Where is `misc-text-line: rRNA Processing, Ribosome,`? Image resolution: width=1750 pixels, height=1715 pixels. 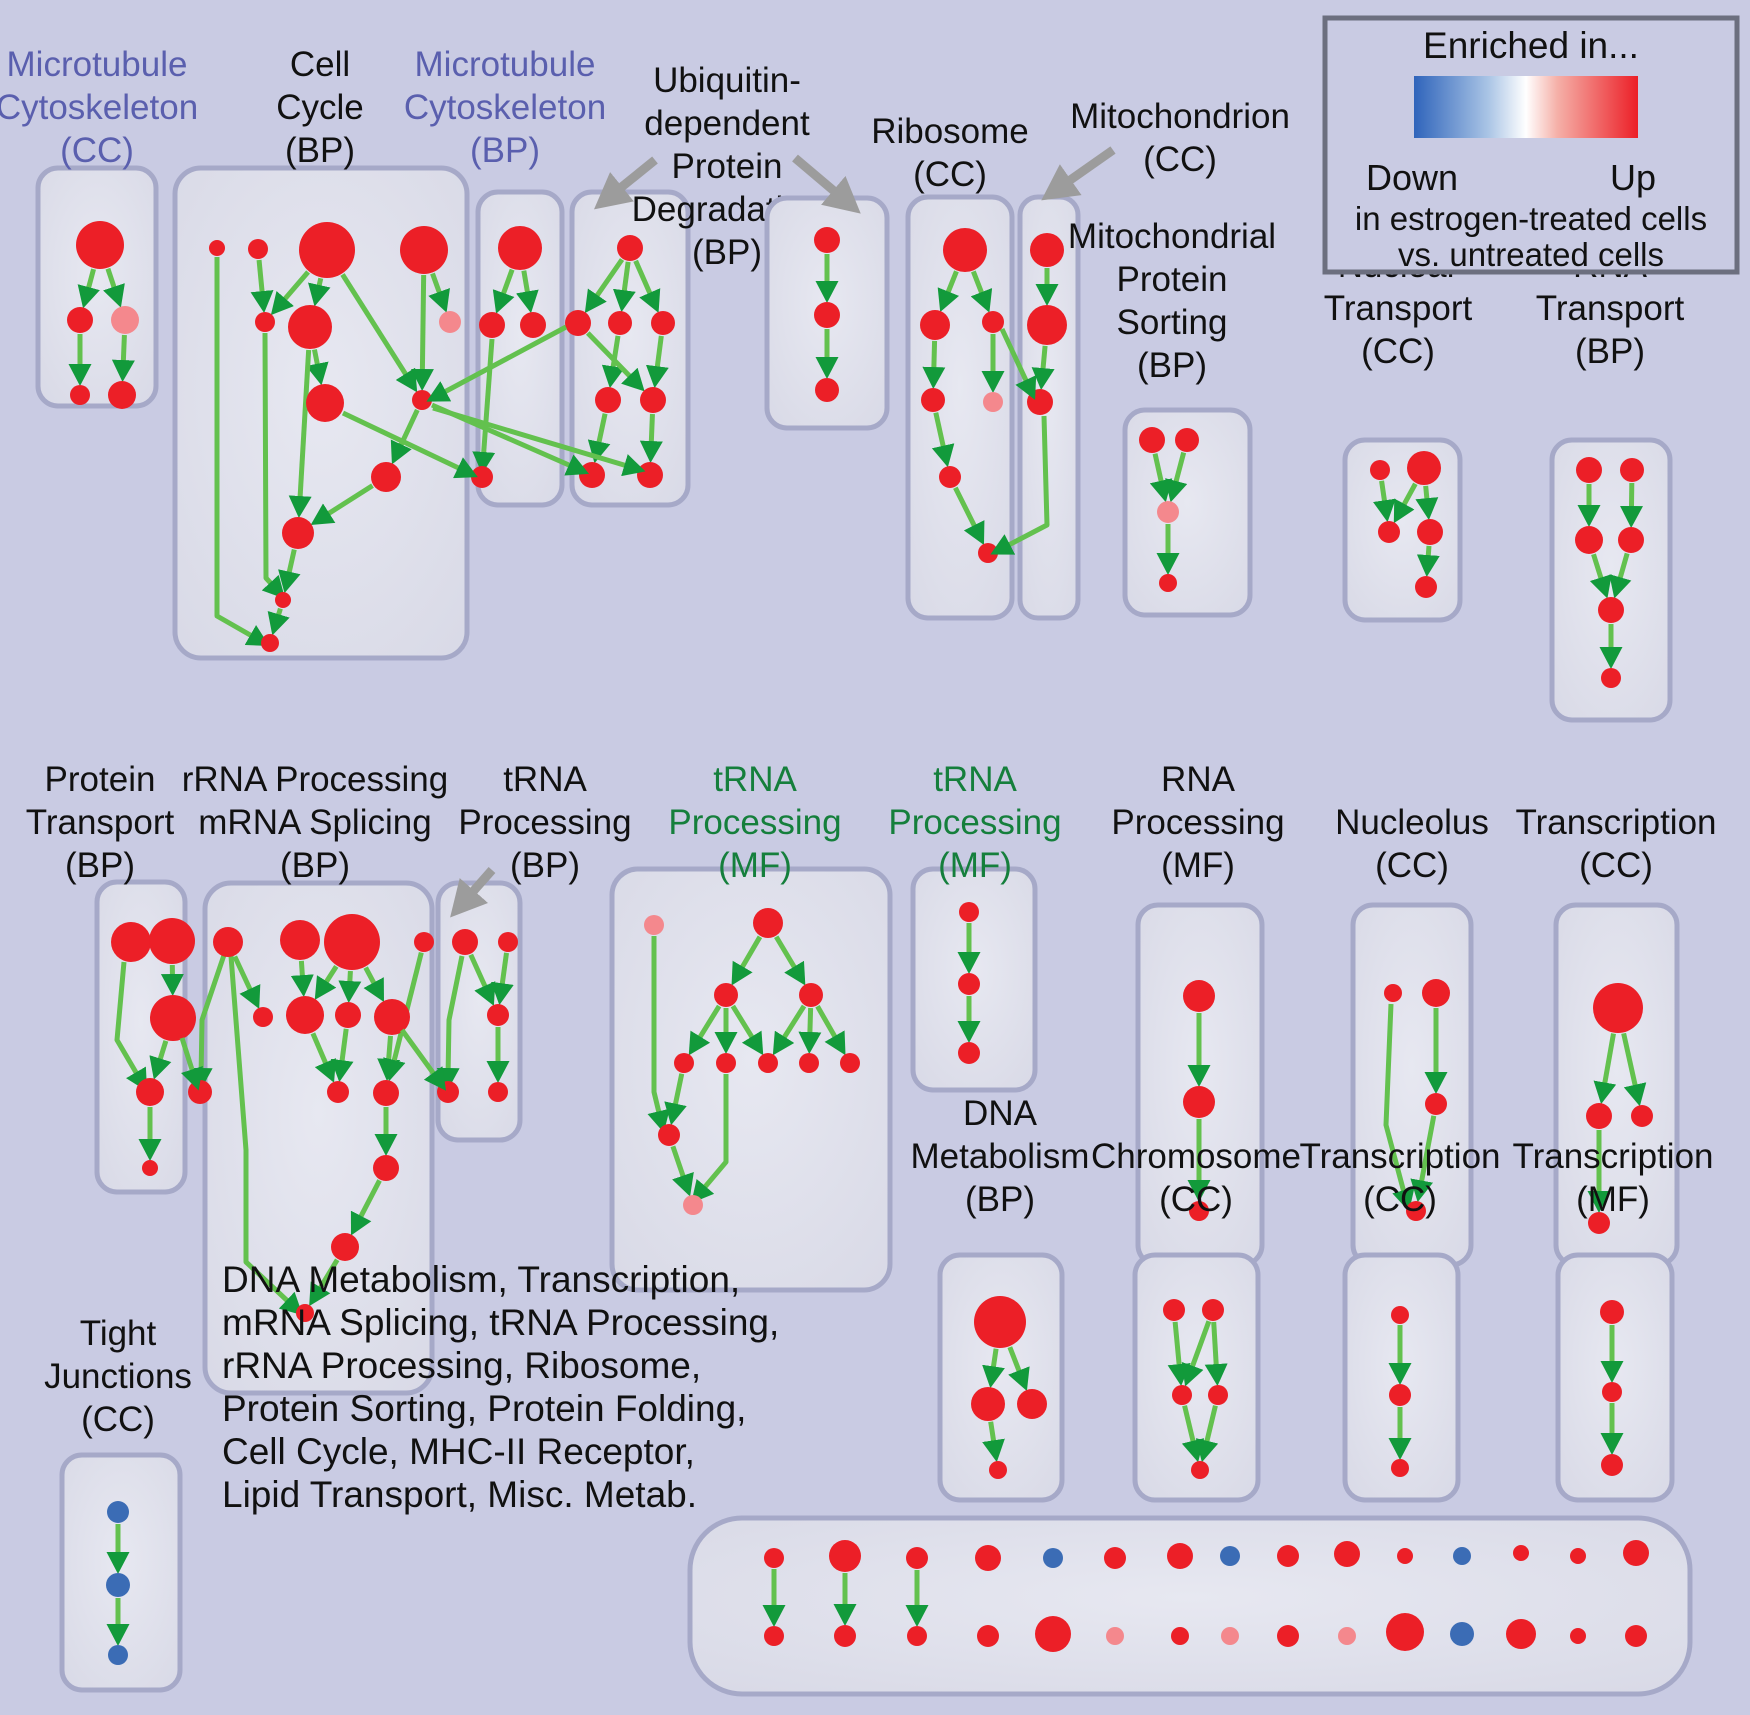
misc-text-line: rRNA Processing, Ribosome, is located at coordinates (461, 1365).